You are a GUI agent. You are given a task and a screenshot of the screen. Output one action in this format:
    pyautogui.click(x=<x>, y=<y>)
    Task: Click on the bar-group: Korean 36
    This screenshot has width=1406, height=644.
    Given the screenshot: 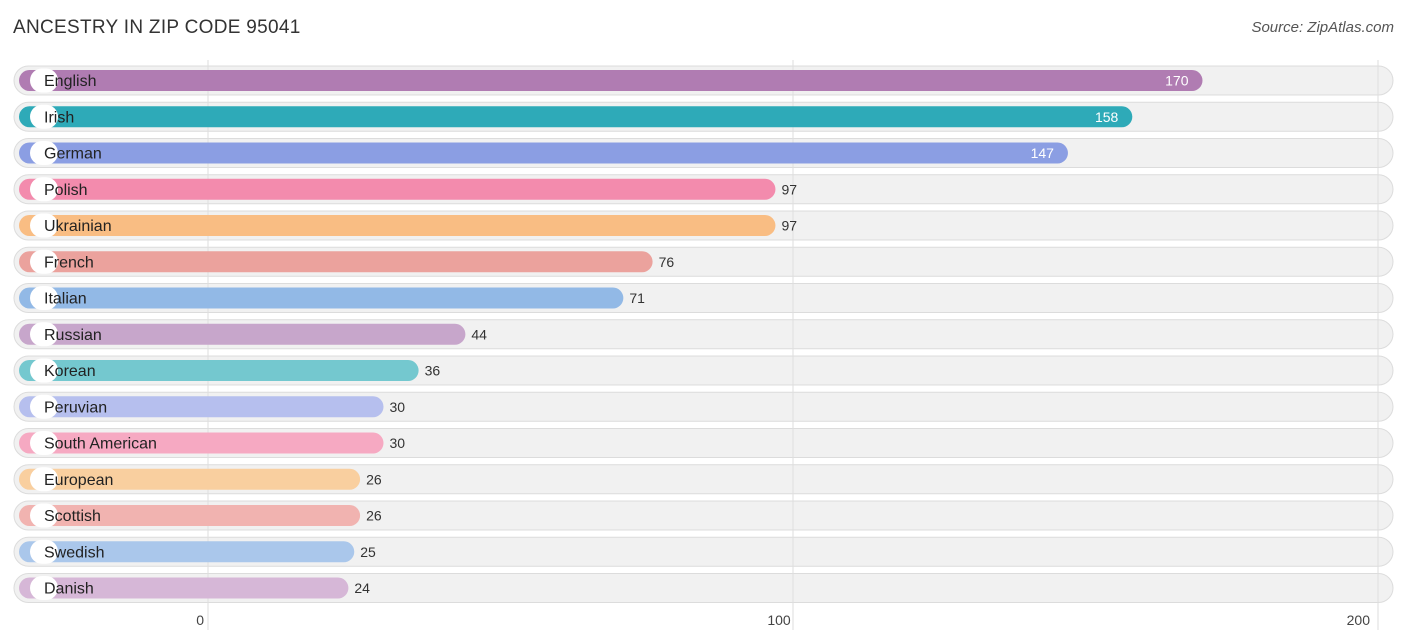 What is the action you would take?
    pyautogui.click(x=230, y=370)
    